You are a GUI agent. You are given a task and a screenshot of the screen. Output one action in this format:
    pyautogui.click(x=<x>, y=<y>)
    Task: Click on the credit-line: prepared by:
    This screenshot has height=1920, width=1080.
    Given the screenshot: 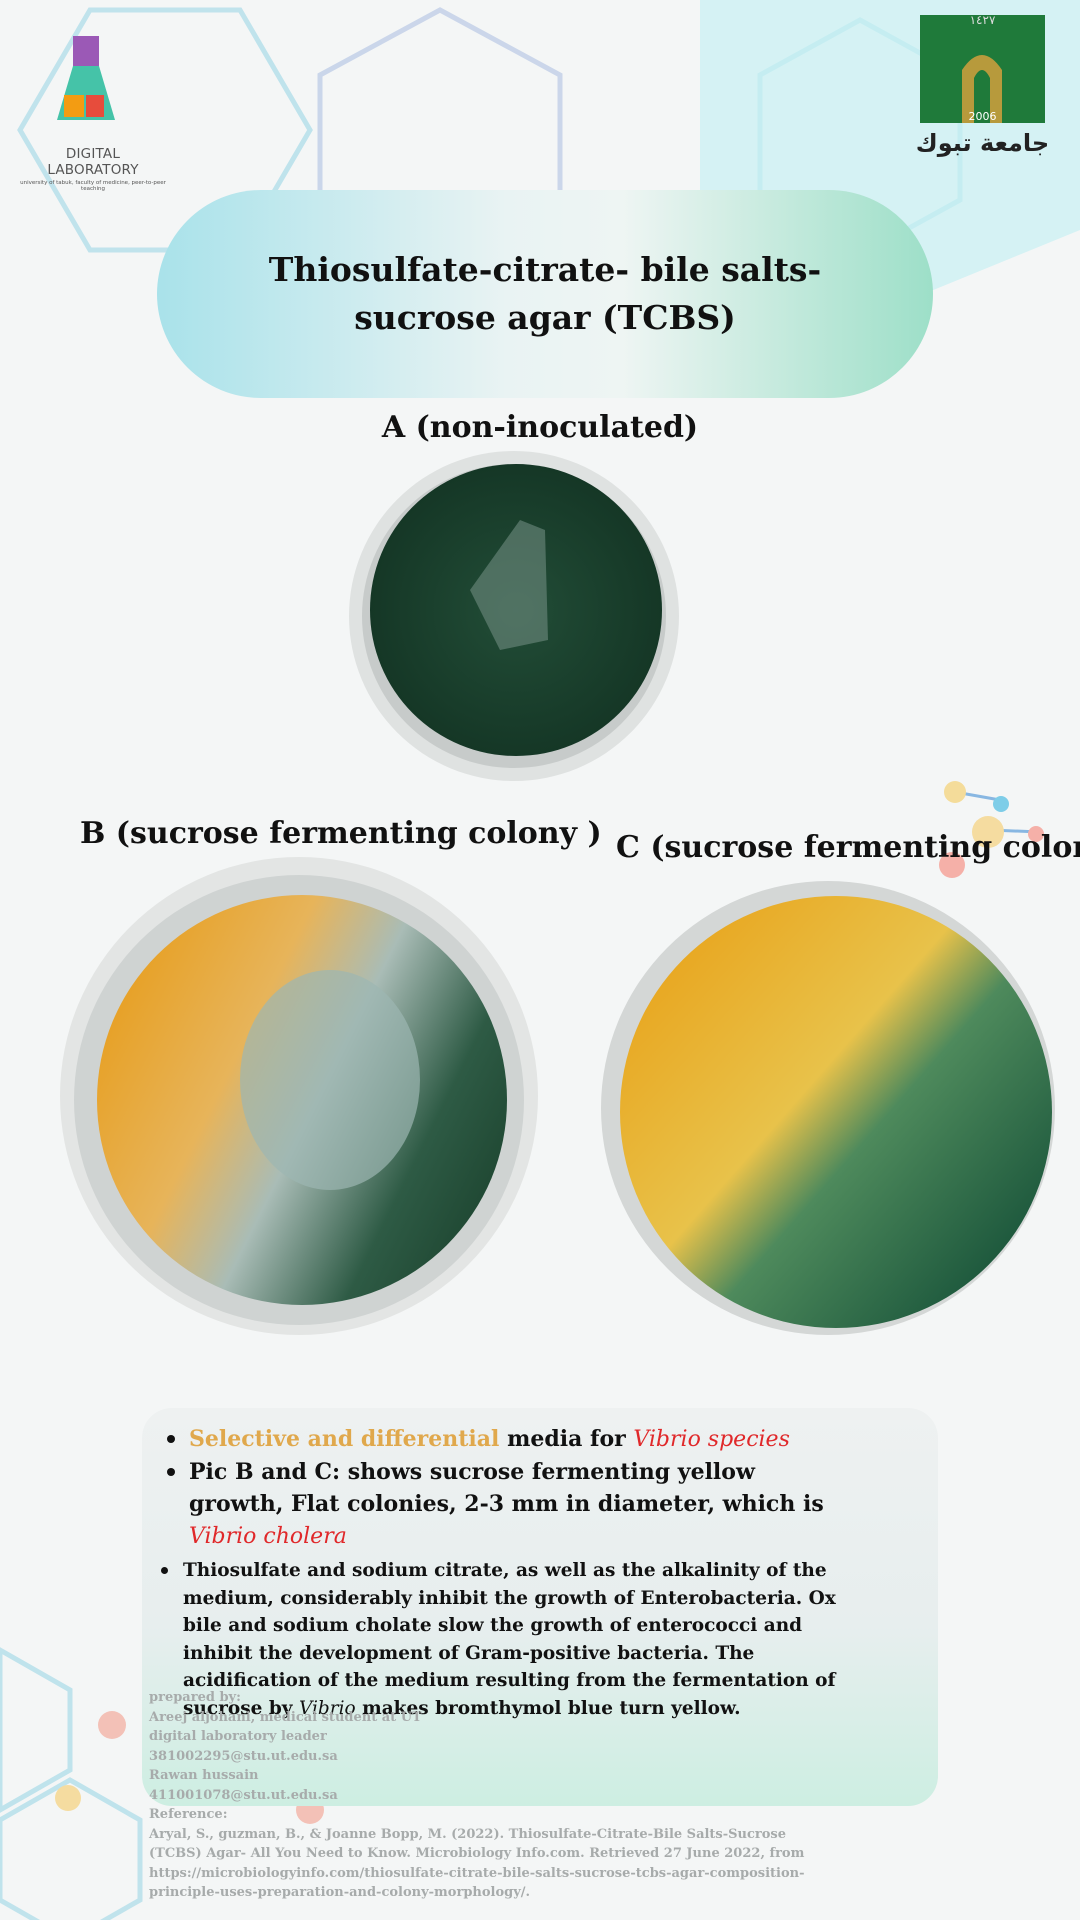 What is the action you would take?
    pyautogui.click(x=195, y=1697)
    